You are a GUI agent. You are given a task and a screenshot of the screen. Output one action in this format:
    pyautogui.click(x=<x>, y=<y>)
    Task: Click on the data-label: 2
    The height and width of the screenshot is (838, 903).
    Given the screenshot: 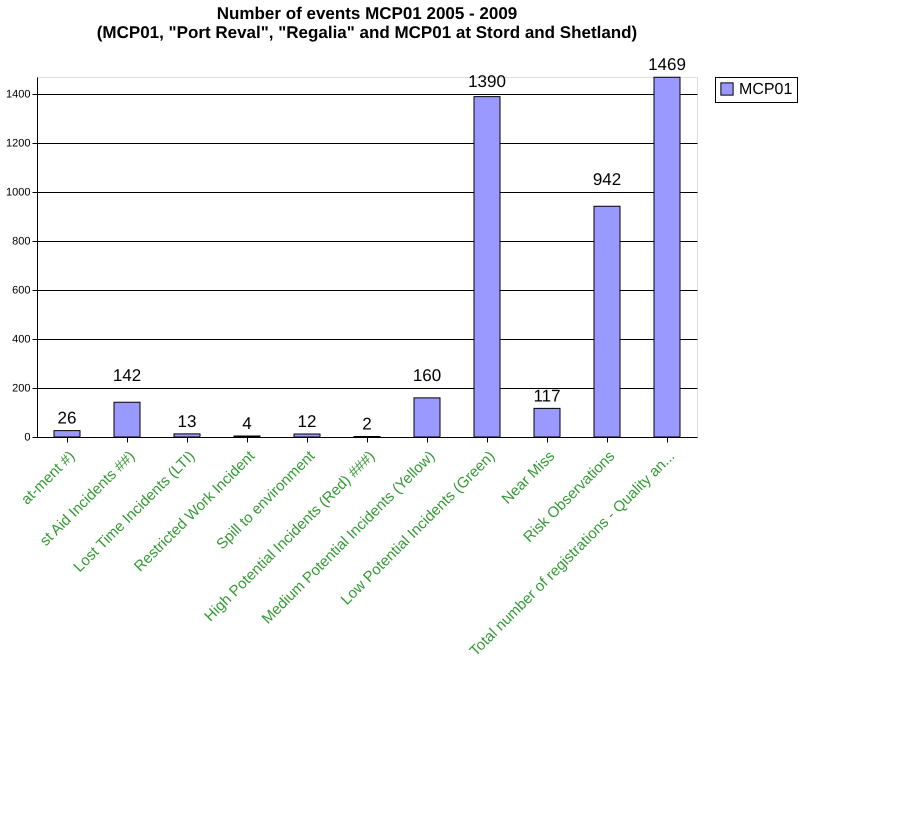 What is the action you would take?
    pyautogui.click(x=367, y=424)
    